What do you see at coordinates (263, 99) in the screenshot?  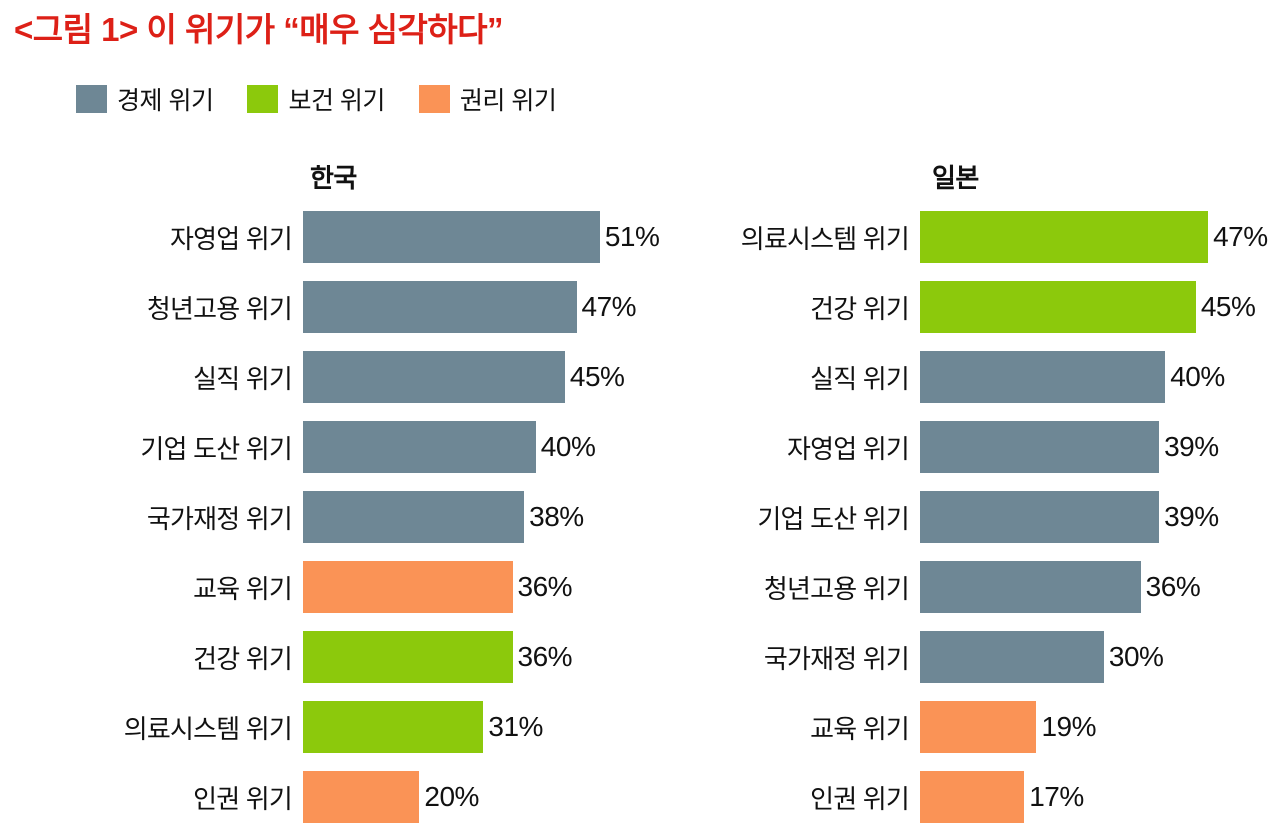 I see `legend-swatch-health` at bounding box center [263, 99].